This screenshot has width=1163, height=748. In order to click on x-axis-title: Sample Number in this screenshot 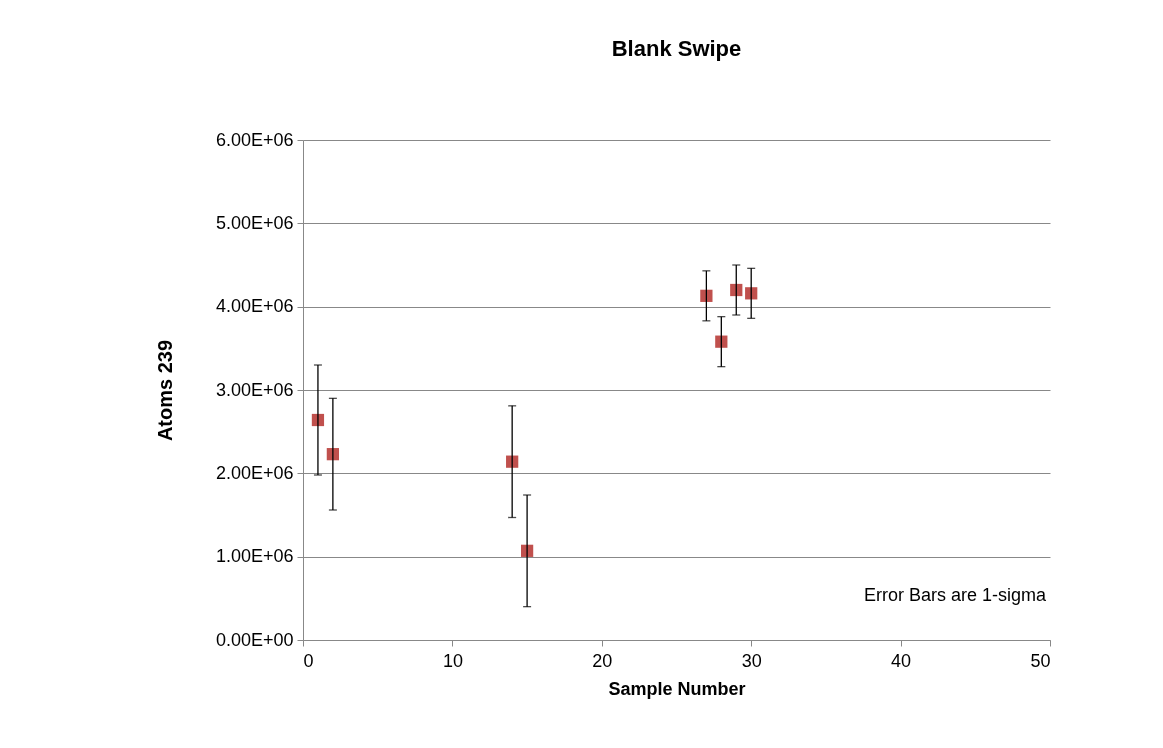, I will do `click(677, 688)`.